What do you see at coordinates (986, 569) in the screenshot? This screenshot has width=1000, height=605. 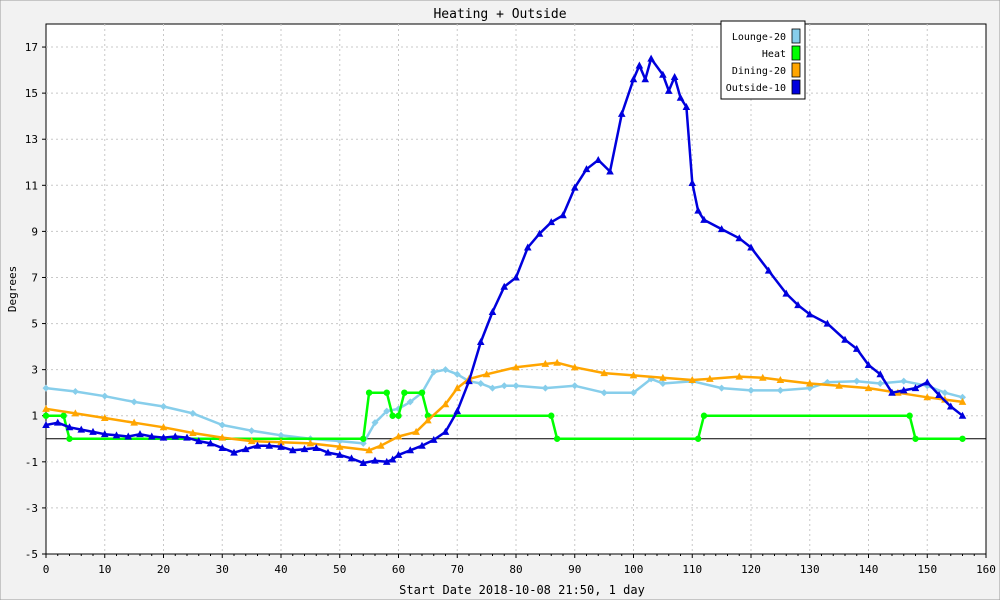 I see `x-tick-label: 160` at bounding box center [986, 569].